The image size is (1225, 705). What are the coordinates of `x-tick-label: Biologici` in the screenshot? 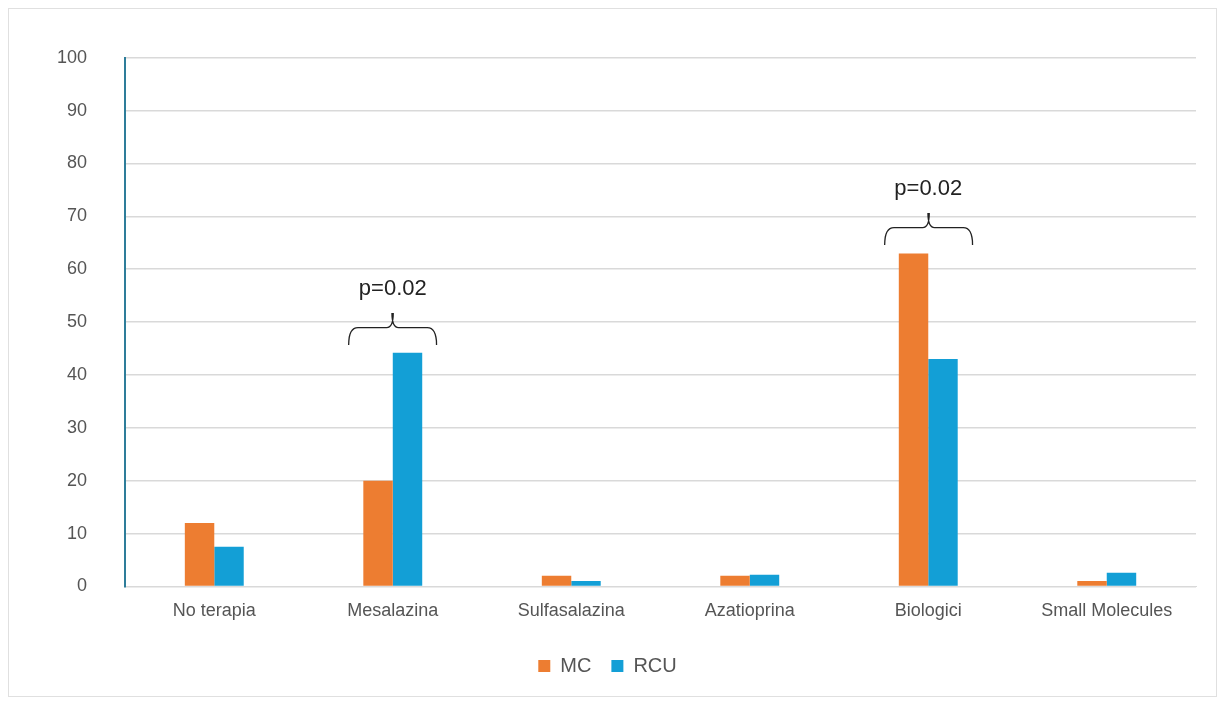 It's located at (928, 610).